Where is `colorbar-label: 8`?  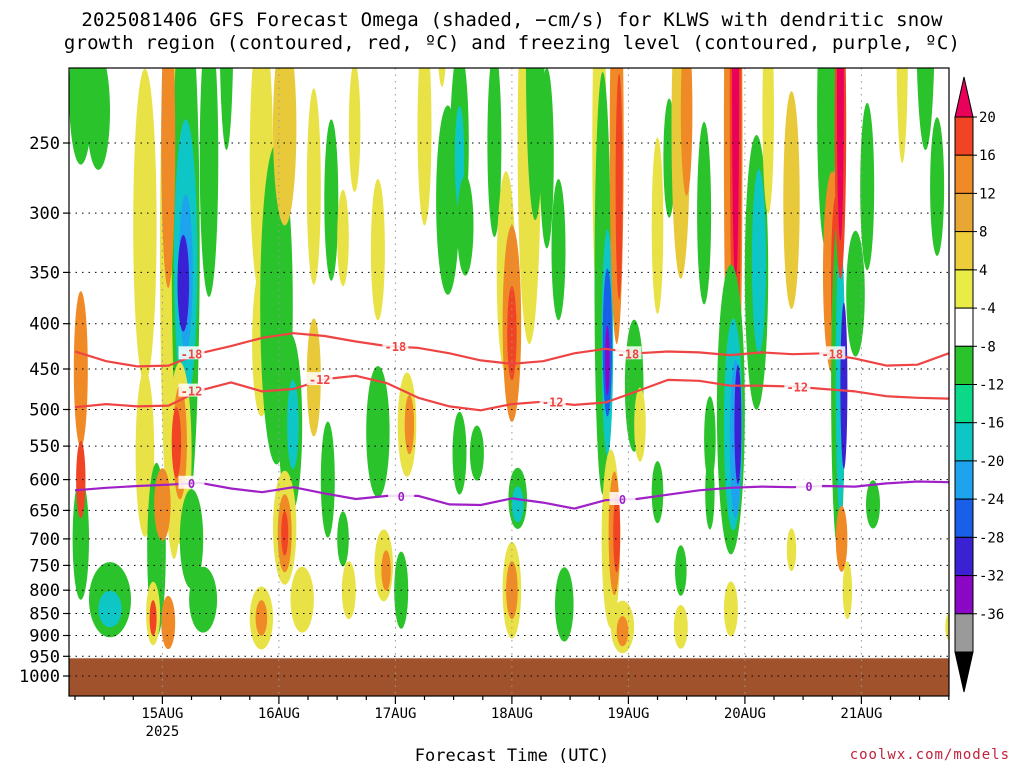
colorbar-label: 8 is located at coordinates (983, 233).